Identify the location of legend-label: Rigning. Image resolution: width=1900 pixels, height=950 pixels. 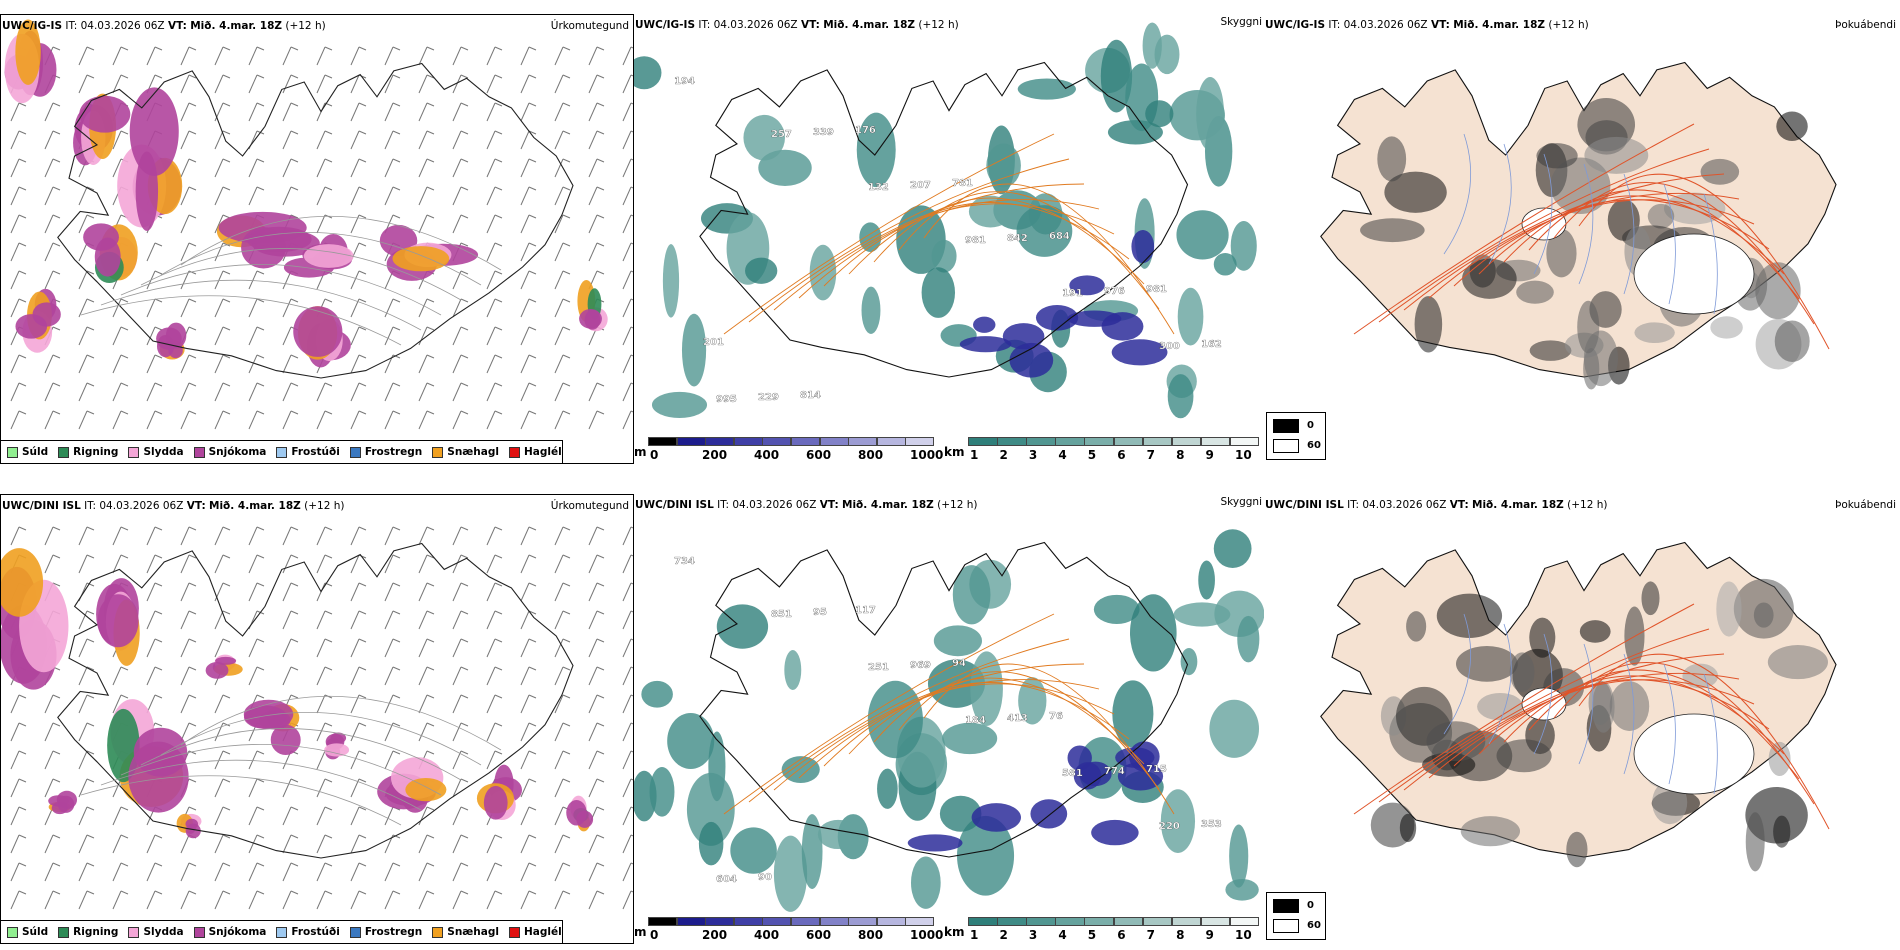
(96, 932).